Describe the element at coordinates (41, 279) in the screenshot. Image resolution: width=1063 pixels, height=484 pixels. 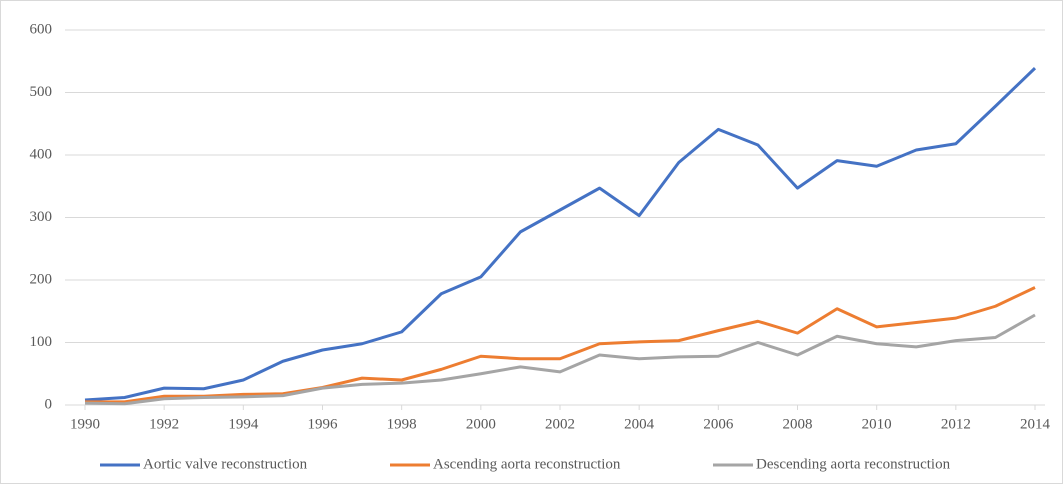
I see `y-tick-label: 200` at that location.